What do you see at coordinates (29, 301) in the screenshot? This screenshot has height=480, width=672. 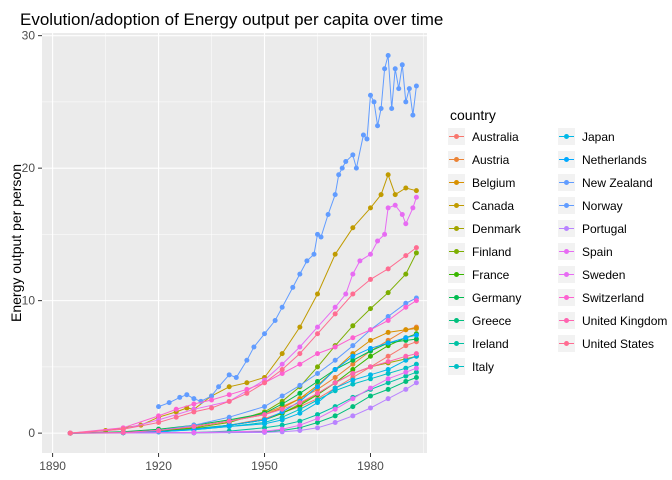 I see `y-tick-label: 10` at bounding box center [29, 301].